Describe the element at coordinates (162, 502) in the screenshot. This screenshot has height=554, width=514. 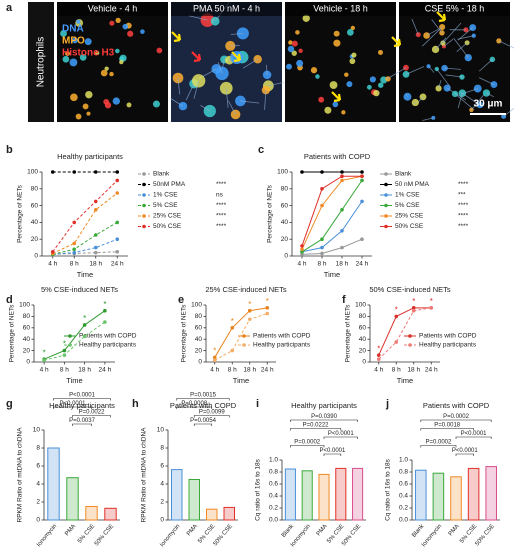
I see `y-tick-label: 2` at that location.